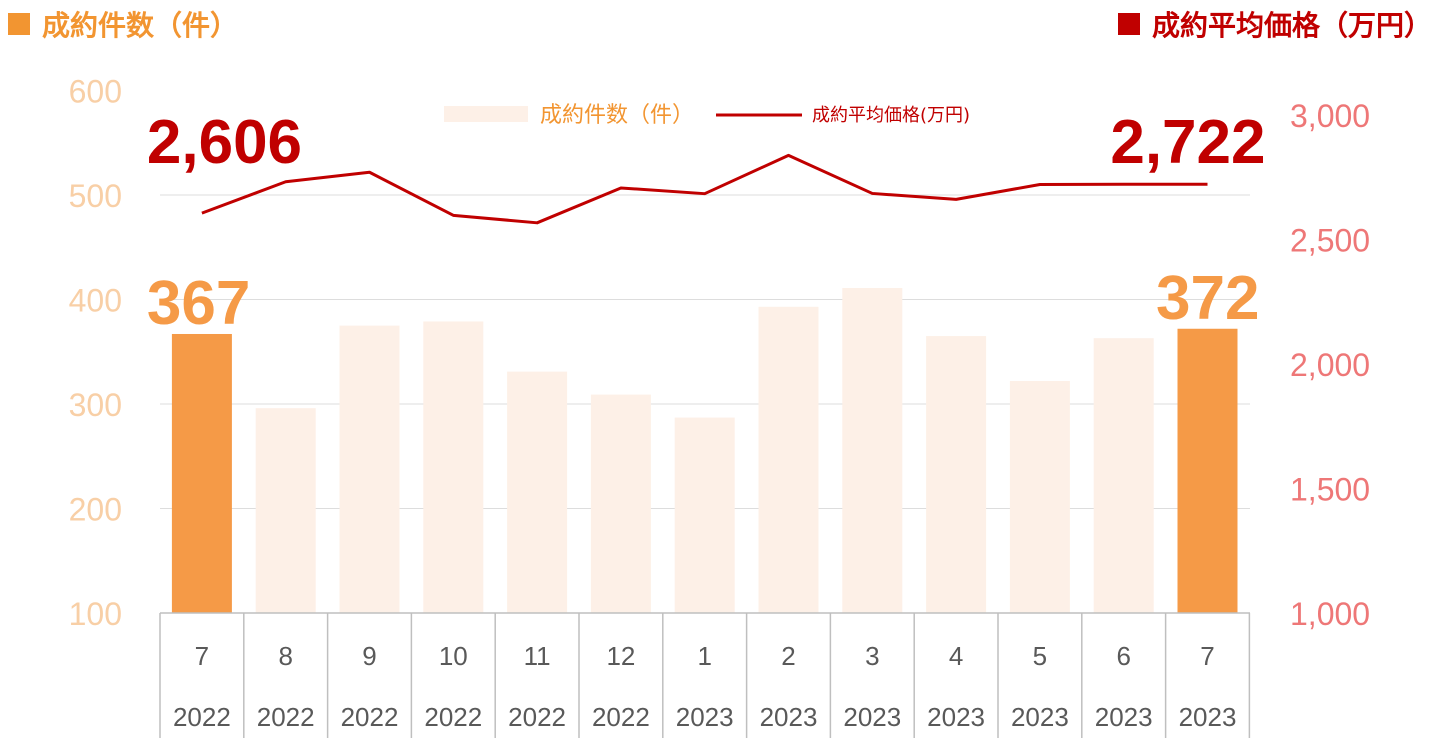  What do you see at coordinates (95, 510) in the screenshot?
I see `left-axis-tick: 200` at bounding box center [95, 510].